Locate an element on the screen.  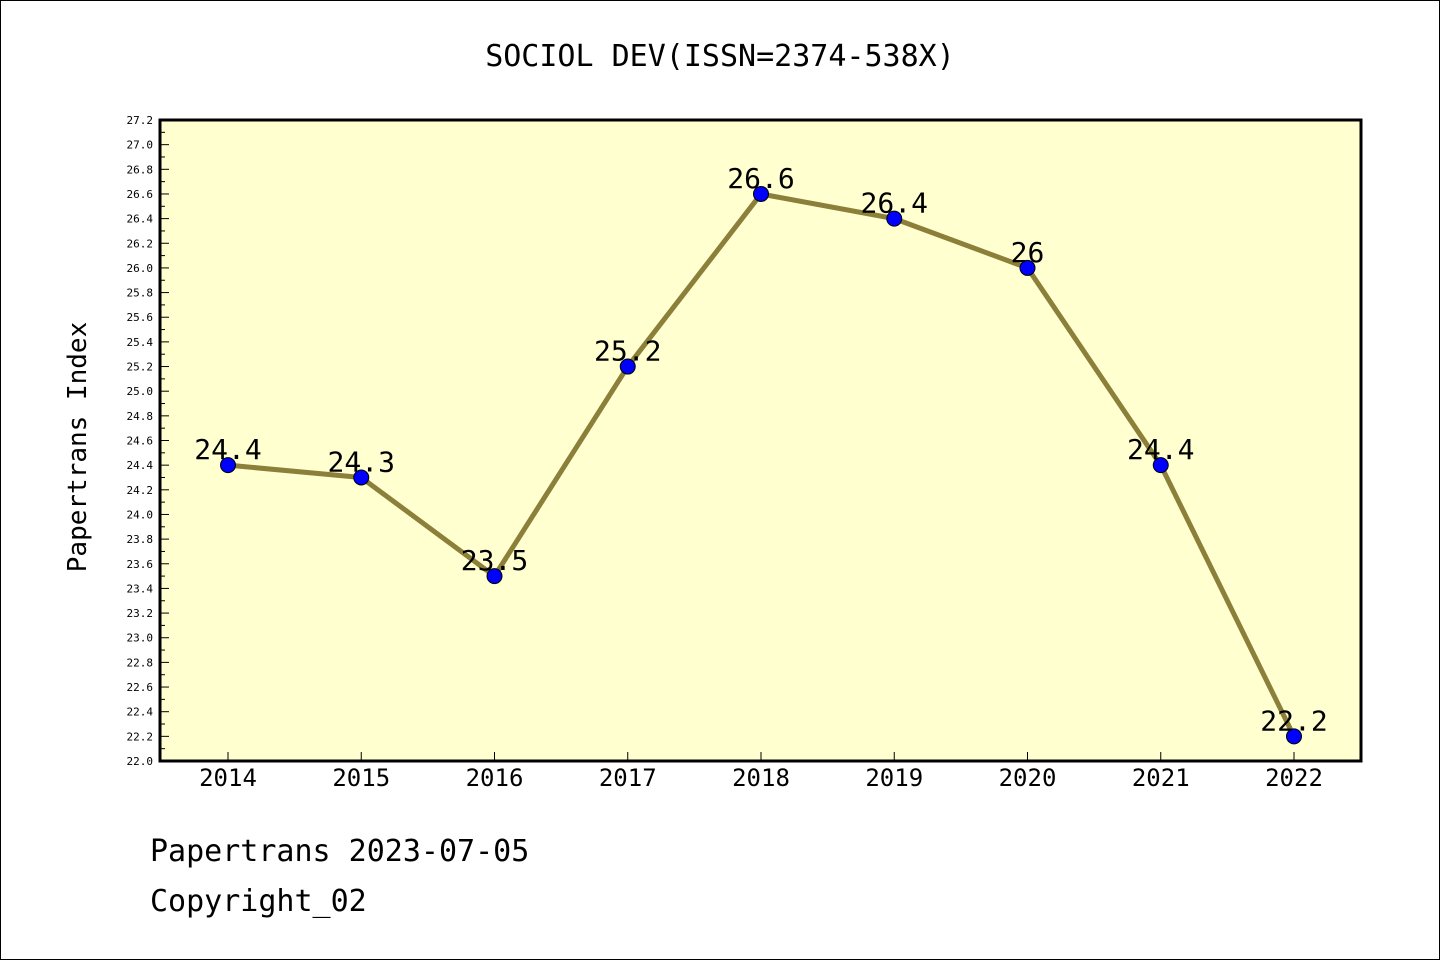
data-label: 22.2 is located at coordinates (1293, 720).